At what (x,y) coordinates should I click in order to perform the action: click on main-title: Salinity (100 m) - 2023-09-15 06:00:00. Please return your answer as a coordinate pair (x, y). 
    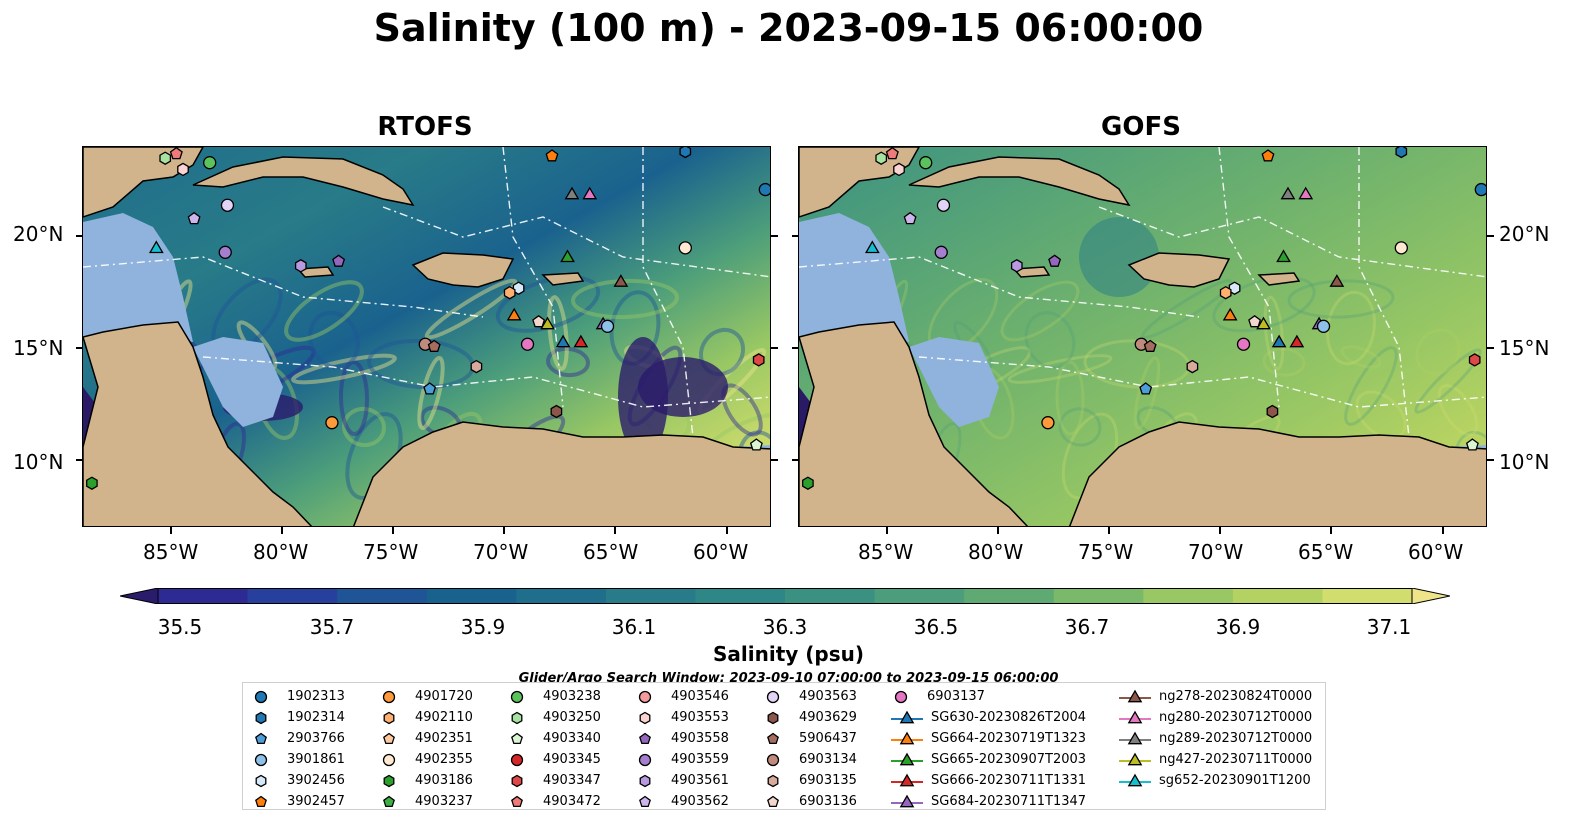
    Looking at the image, I should click on (788, 28).